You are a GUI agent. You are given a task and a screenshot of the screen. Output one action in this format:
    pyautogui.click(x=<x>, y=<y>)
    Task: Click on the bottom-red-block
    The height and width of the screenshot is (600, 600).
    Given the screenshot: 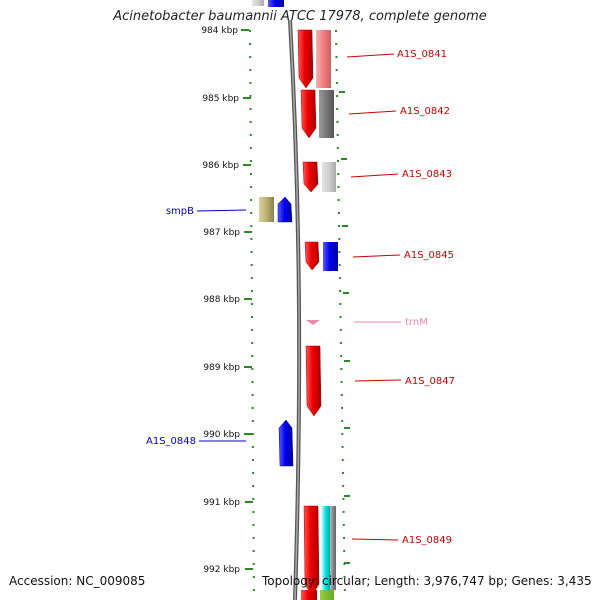 What is the action you would take?
    pyautogui.click(x=309, y=595)
    